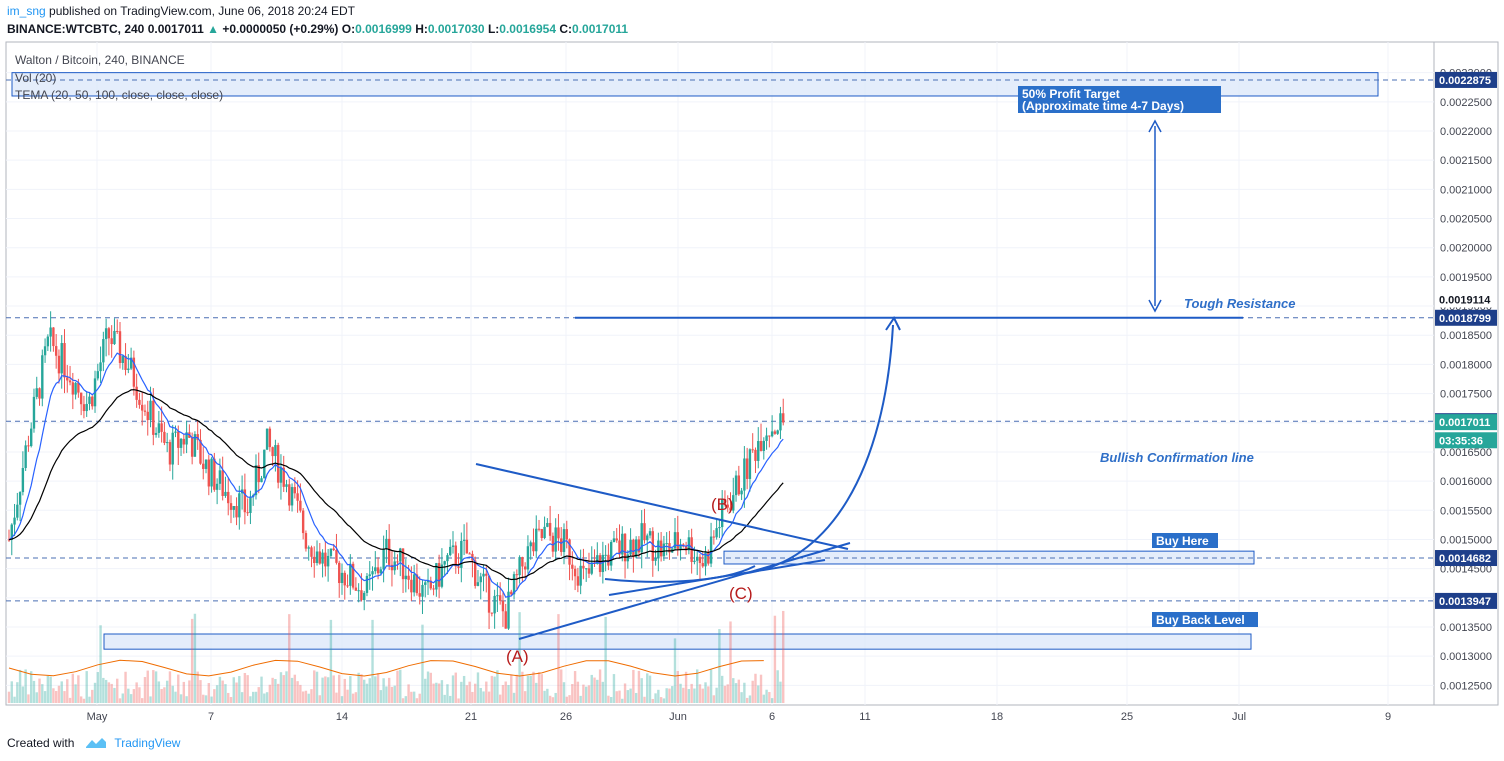 Image resolution: width=1504 pixels, height=761 pixels. I want to click on time-axis: May 7 14 21 26 Jun 6 11 18 25 Jul 9, so click(739, 717).